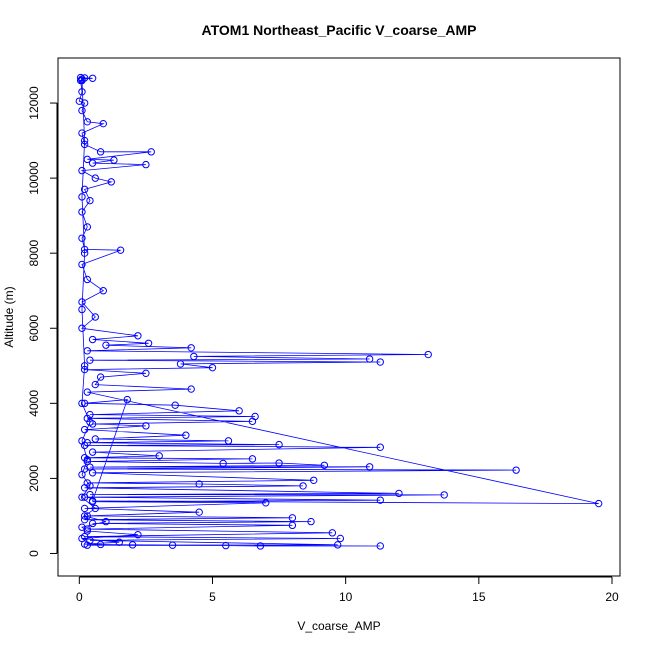 This screenshot has width=650, height=650. What do you see at coordinates (34, 553) in the screenshot?
I see `y-tick-label: 0` at bounding box center [34, 553].